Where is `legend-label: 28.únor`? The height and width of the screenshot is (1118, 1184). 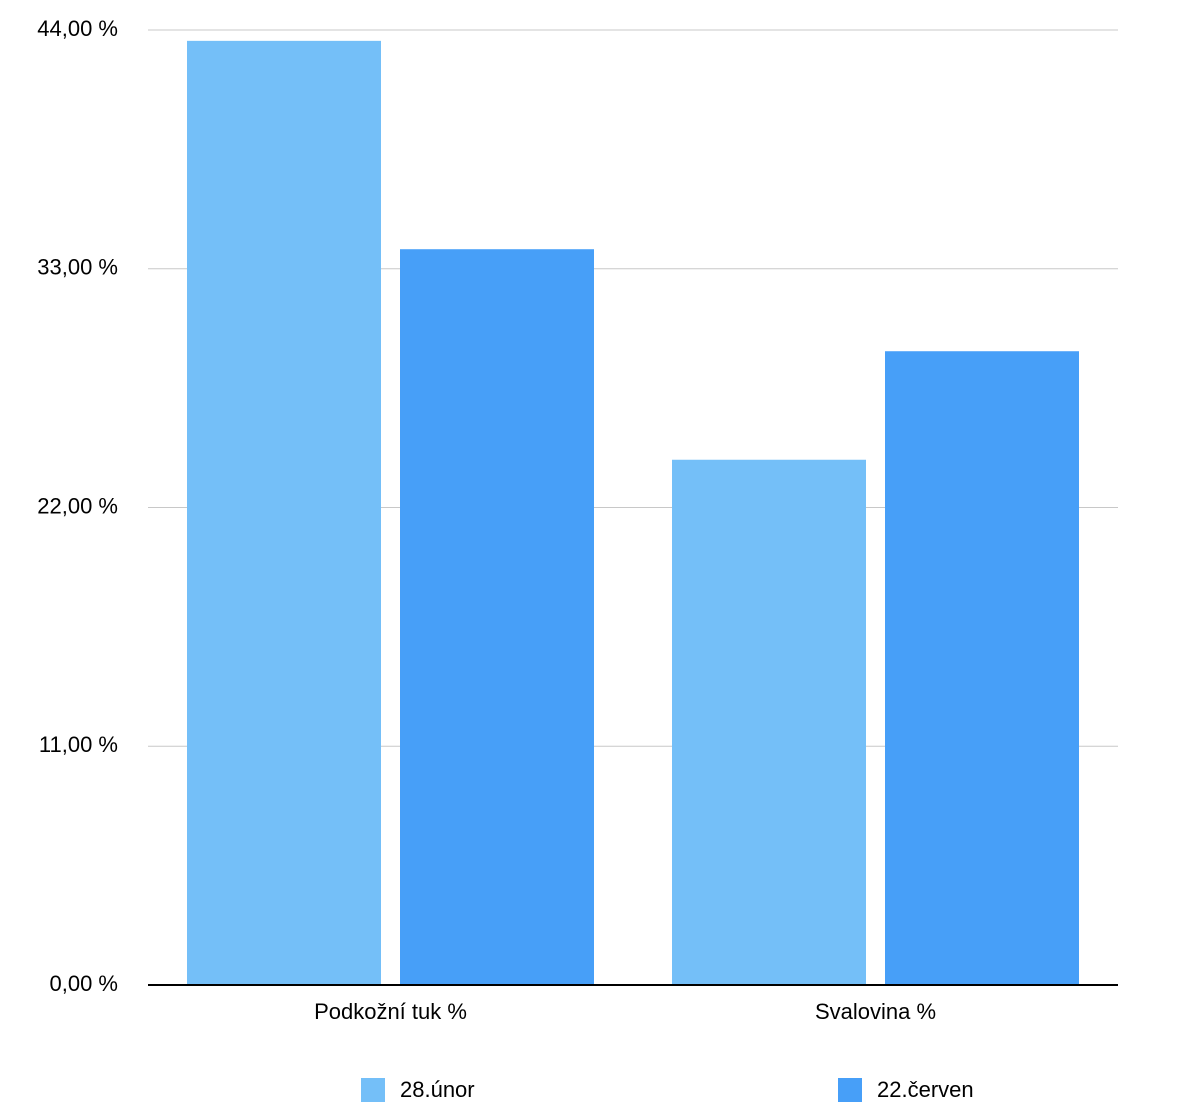
legend-label: 28.únor is located at coordinates (437, 1089).